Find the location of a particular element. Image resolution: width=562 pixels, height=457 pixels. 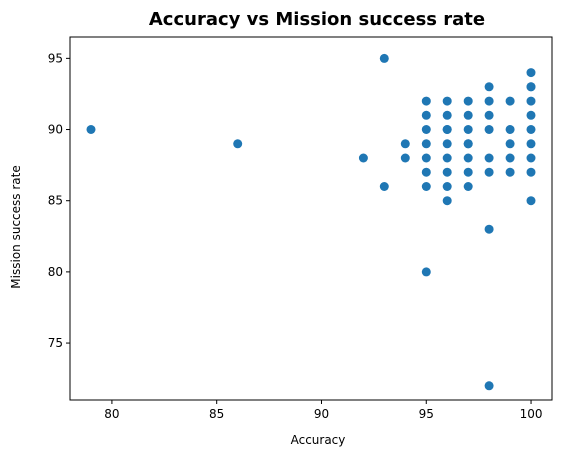

x-tick-label: 95 is located at coordinates (426, 414).